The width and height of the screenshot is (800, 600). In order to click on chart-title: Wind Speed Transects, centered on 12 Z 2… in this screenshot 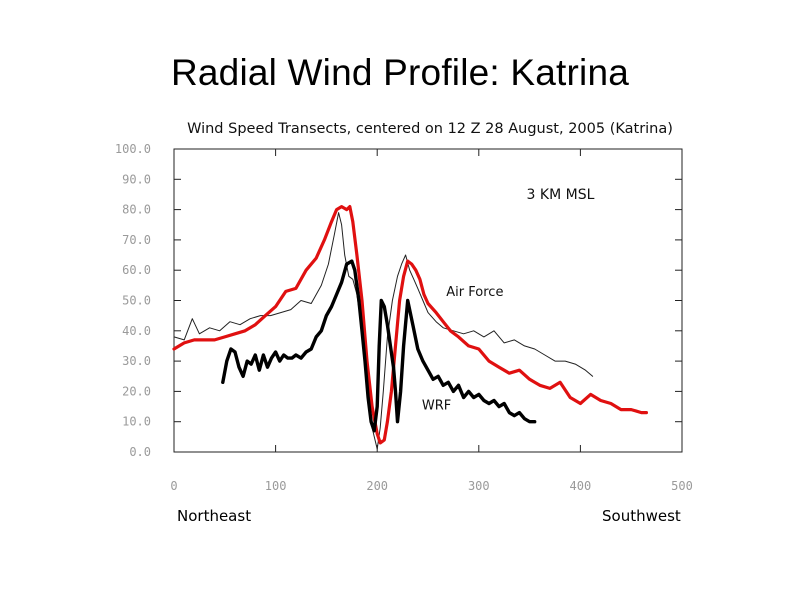, I will do `click(430, 129)`.